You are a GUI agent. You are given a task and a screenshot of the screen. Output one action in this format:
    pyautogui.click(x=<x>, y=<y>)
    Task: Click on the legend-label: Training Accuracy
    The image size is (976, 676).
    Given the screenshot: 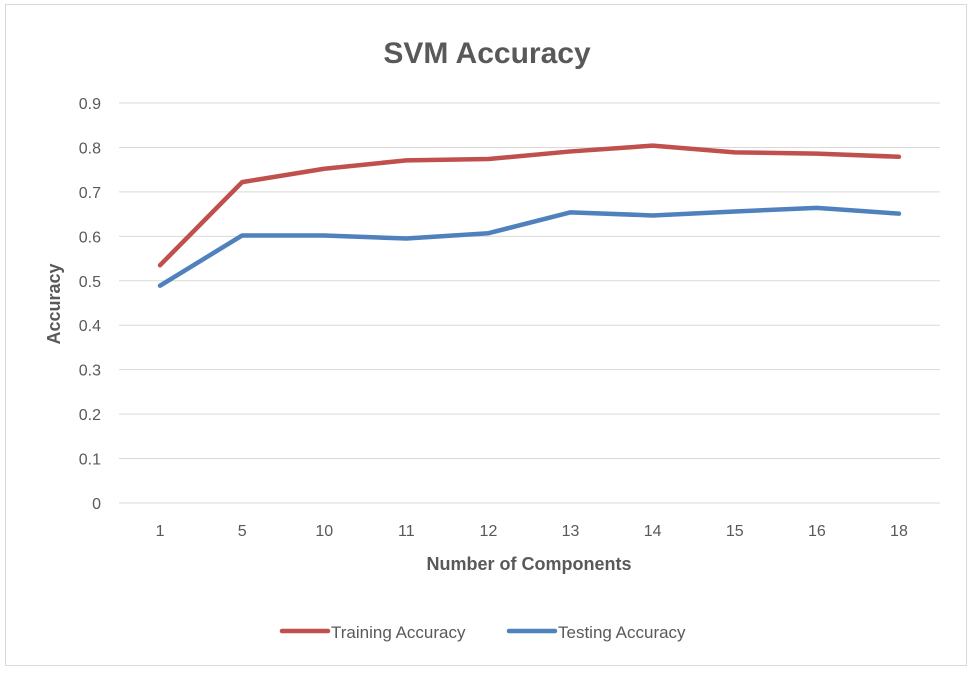 What is the action you would take?
    pyautogui.click(x=398, y=632)
    